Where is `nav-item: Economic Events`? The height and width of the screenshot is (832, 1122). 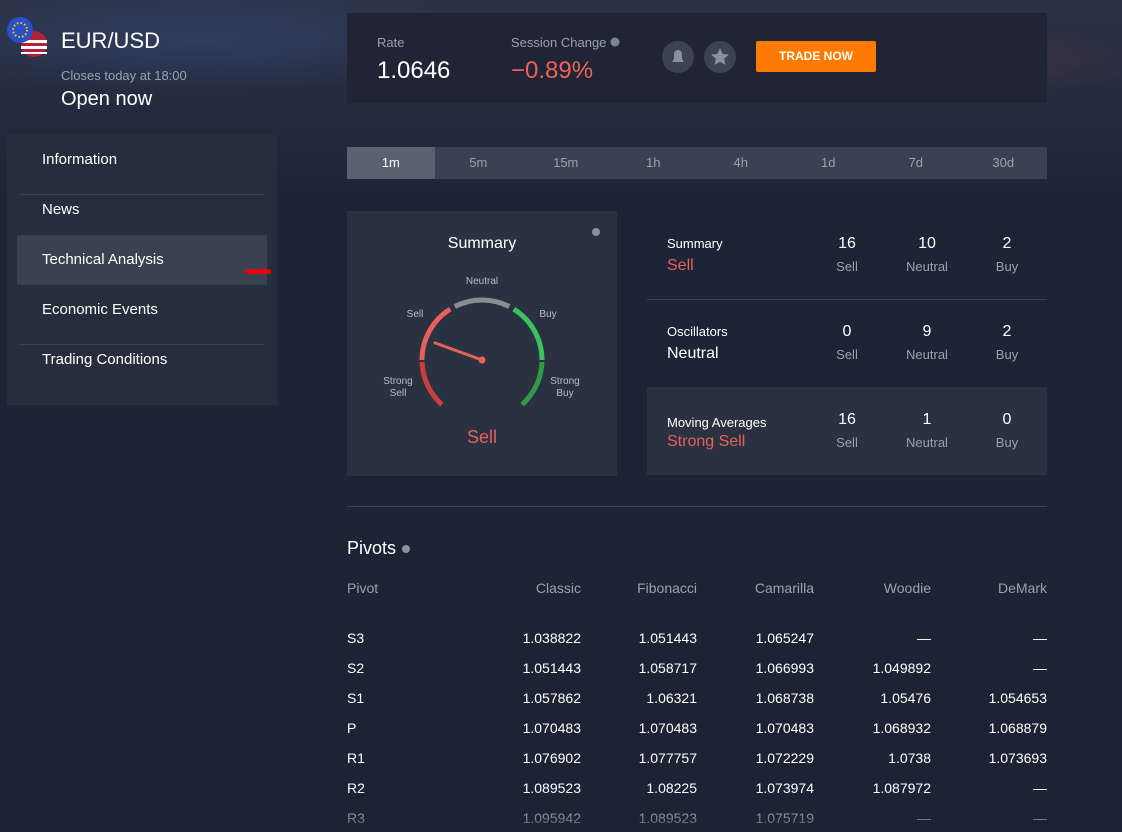
nav-item: Economic Events is located at coordinates (100, 309).